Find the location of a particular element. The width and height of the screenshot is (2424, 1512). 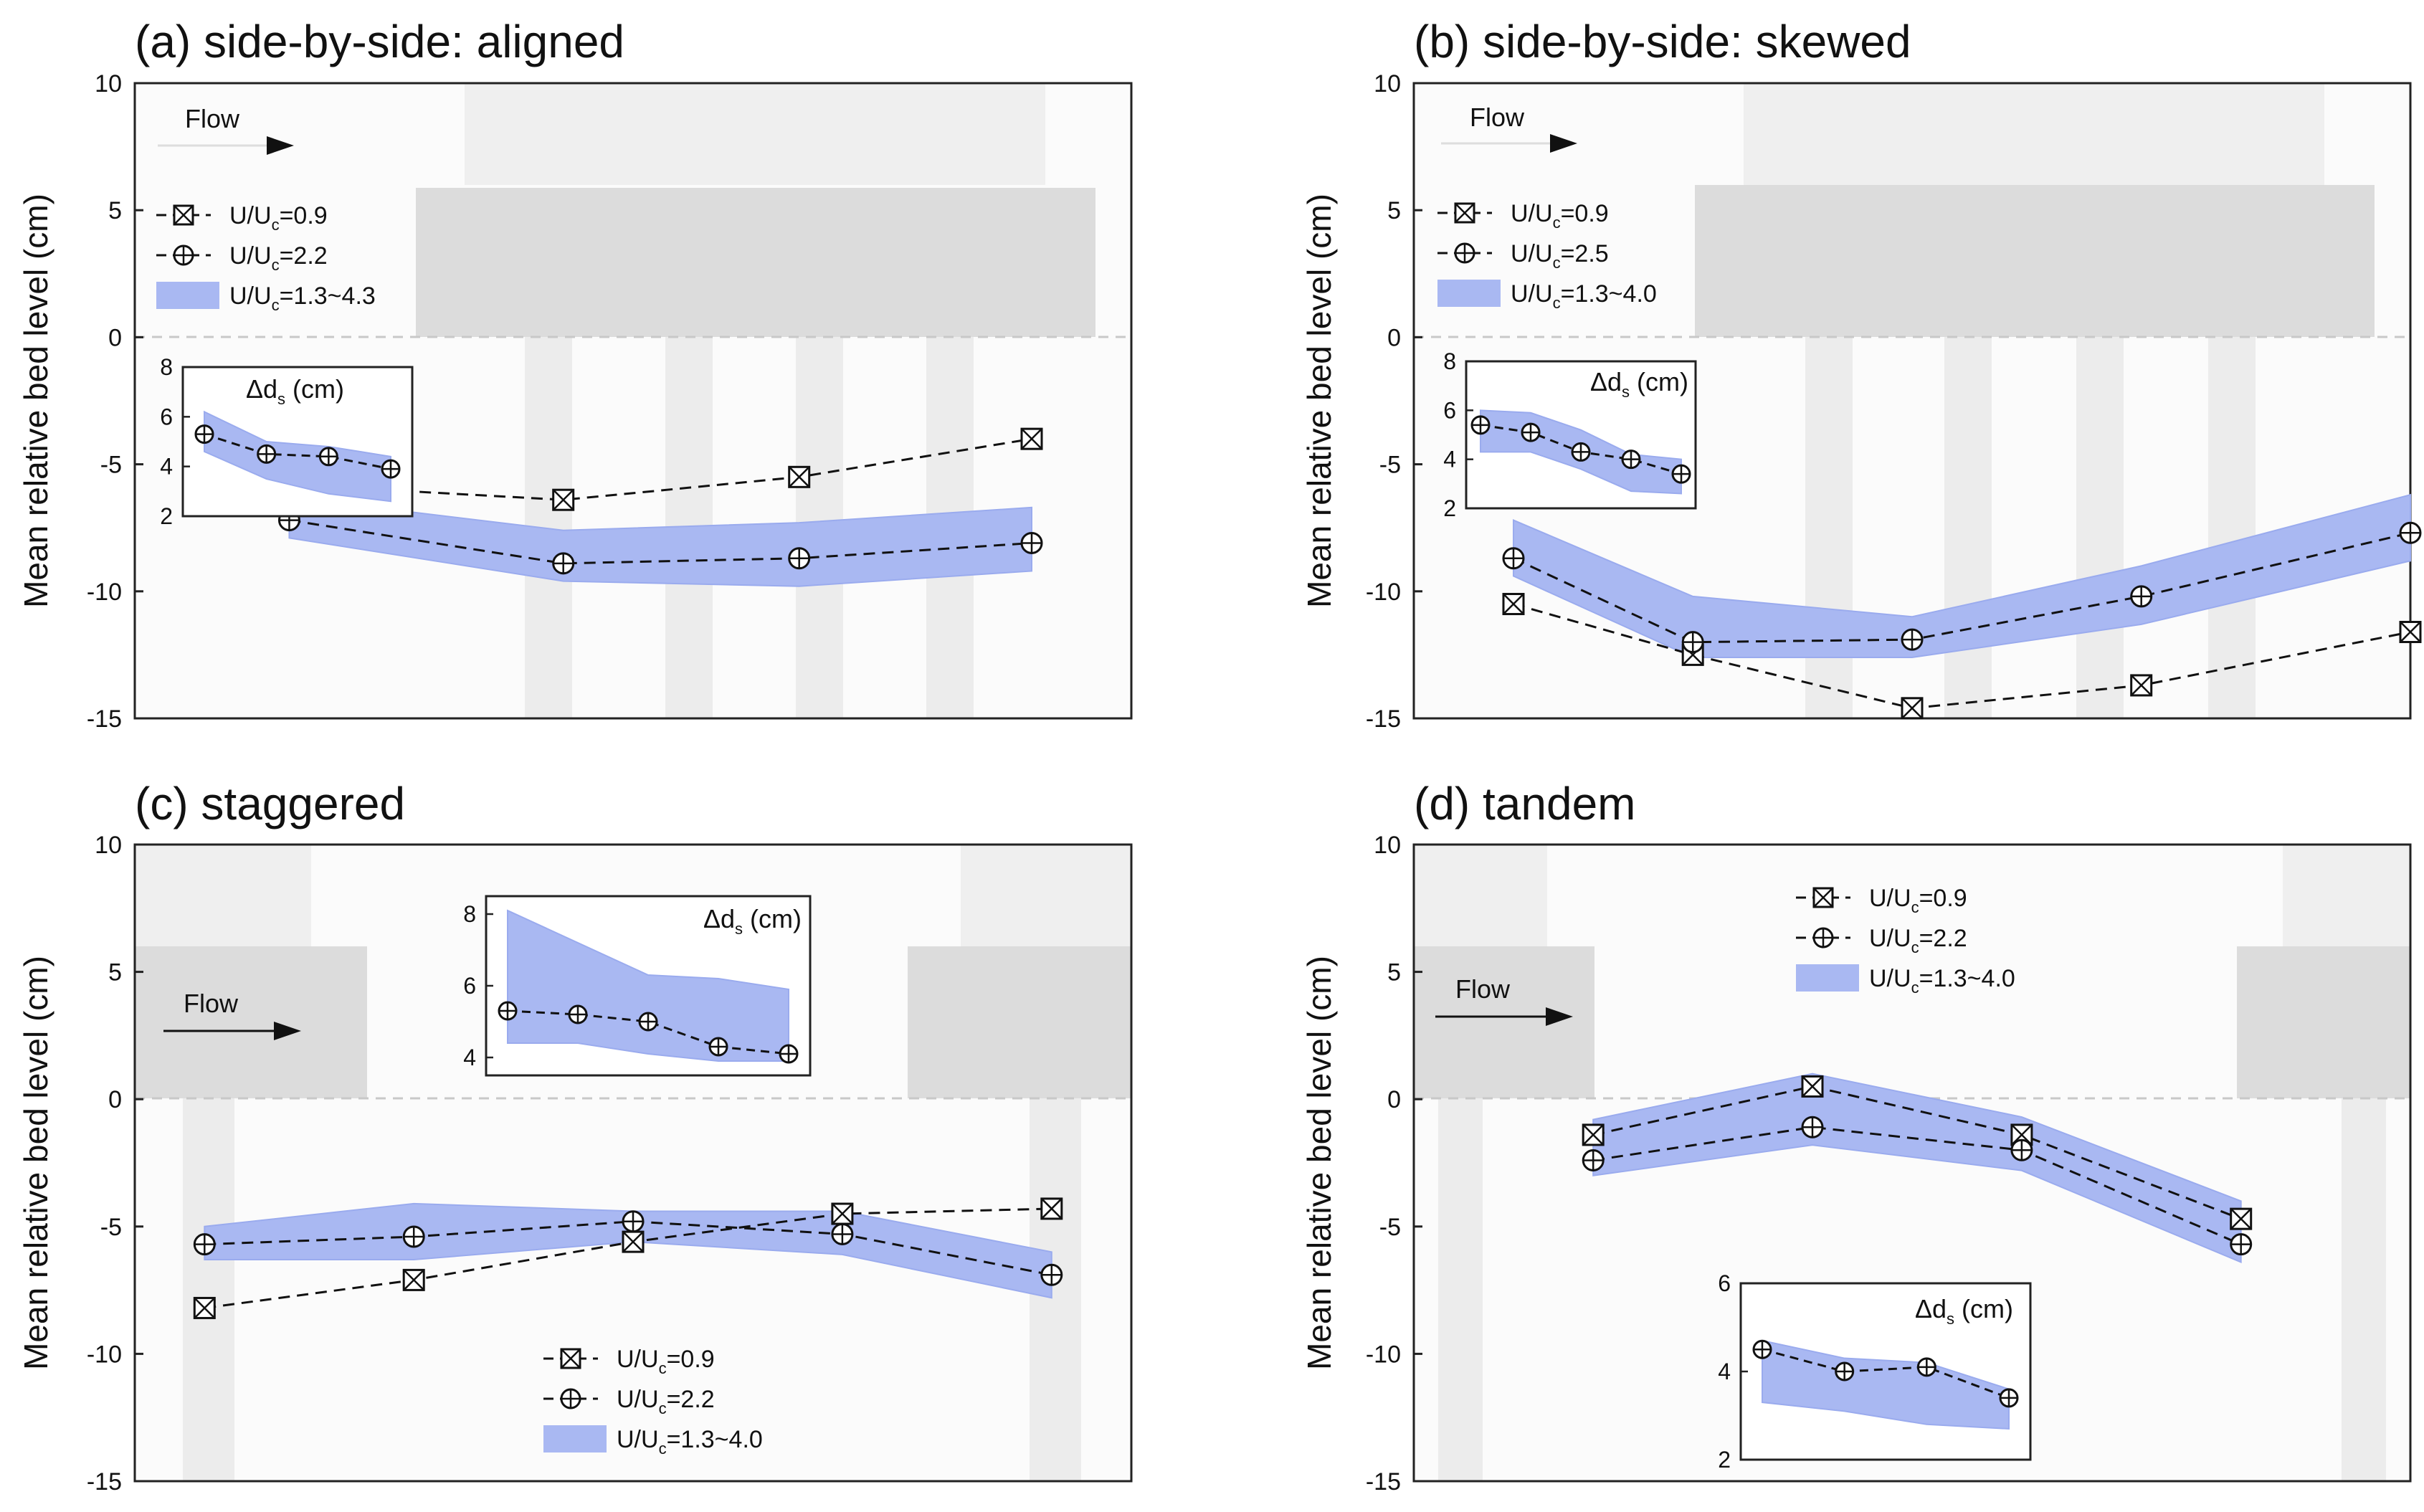

legend: U/Uc=0.9 U/Uc=2.5 U/Uc=1.3~4.0 is located at coordinates (1547, 256).